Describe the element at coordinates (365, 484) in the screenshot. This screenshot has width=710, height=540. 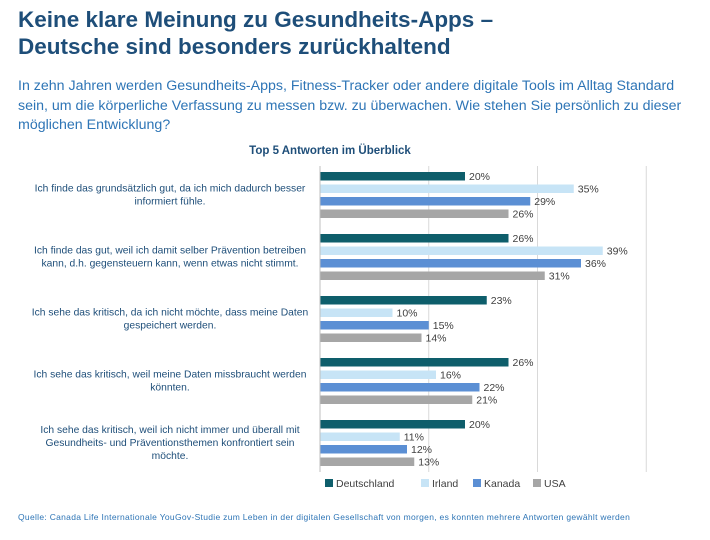
I see `legend-label: Deutschland` at that location.